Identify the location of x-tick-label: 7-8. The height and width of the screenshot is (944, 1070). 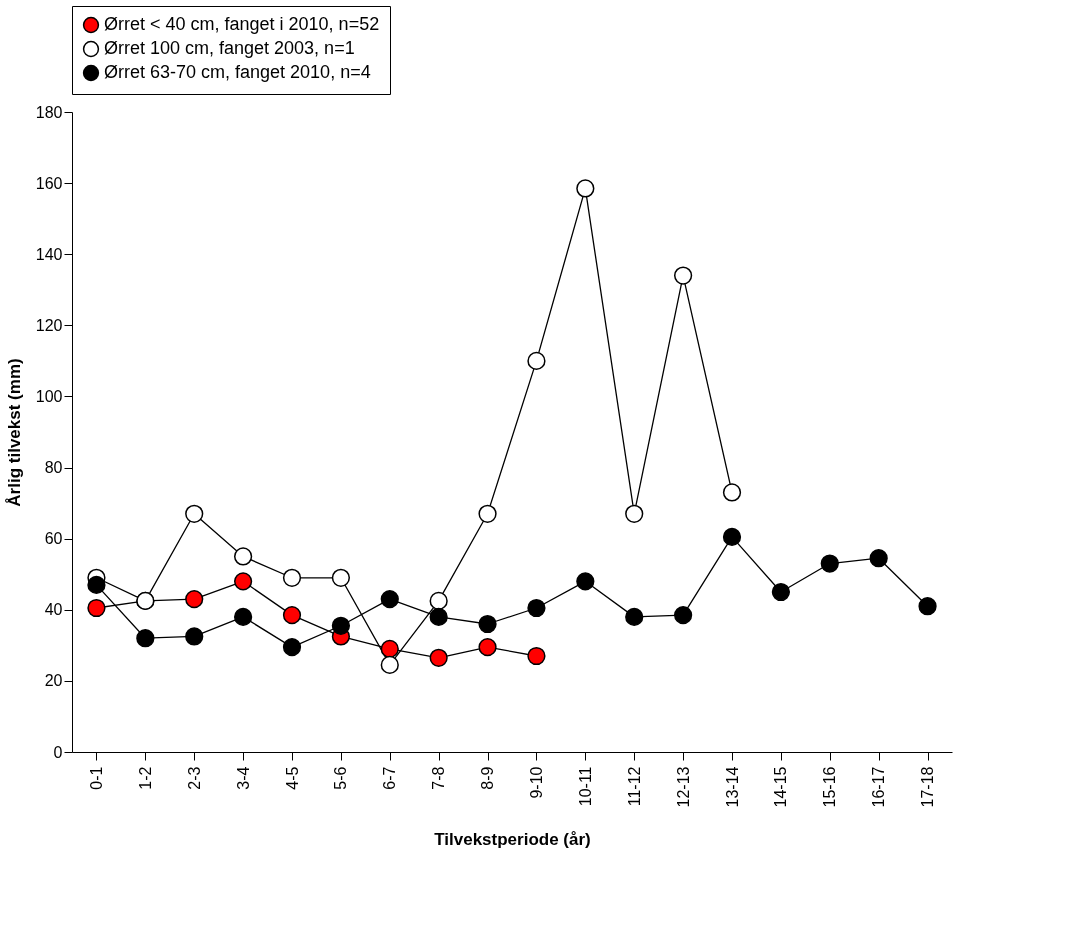
(439, 778).